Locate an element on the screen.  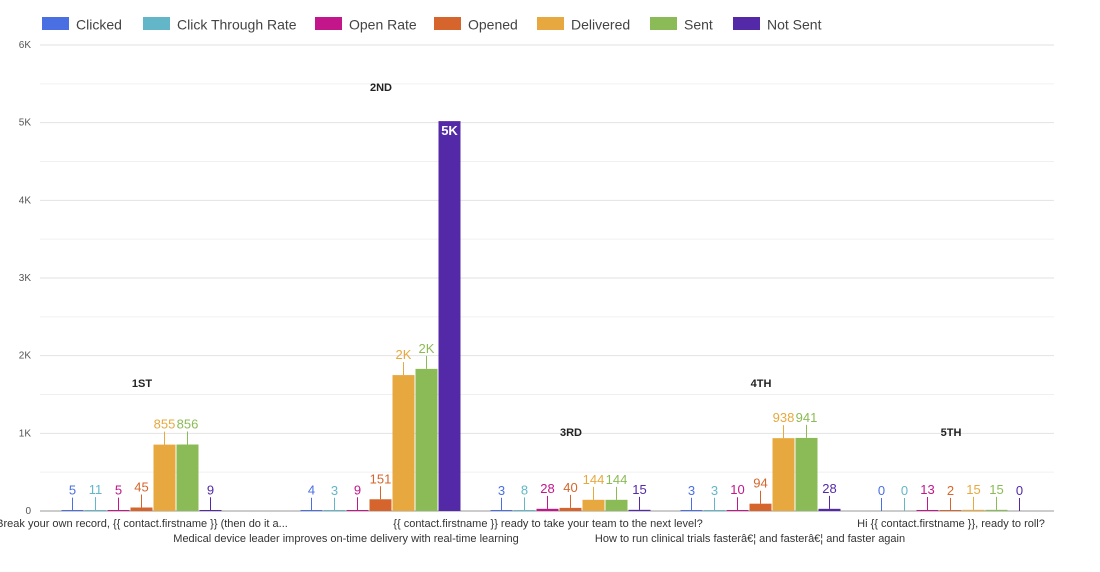
rank-label-0: 1ST is located at coordinates (142, 384).